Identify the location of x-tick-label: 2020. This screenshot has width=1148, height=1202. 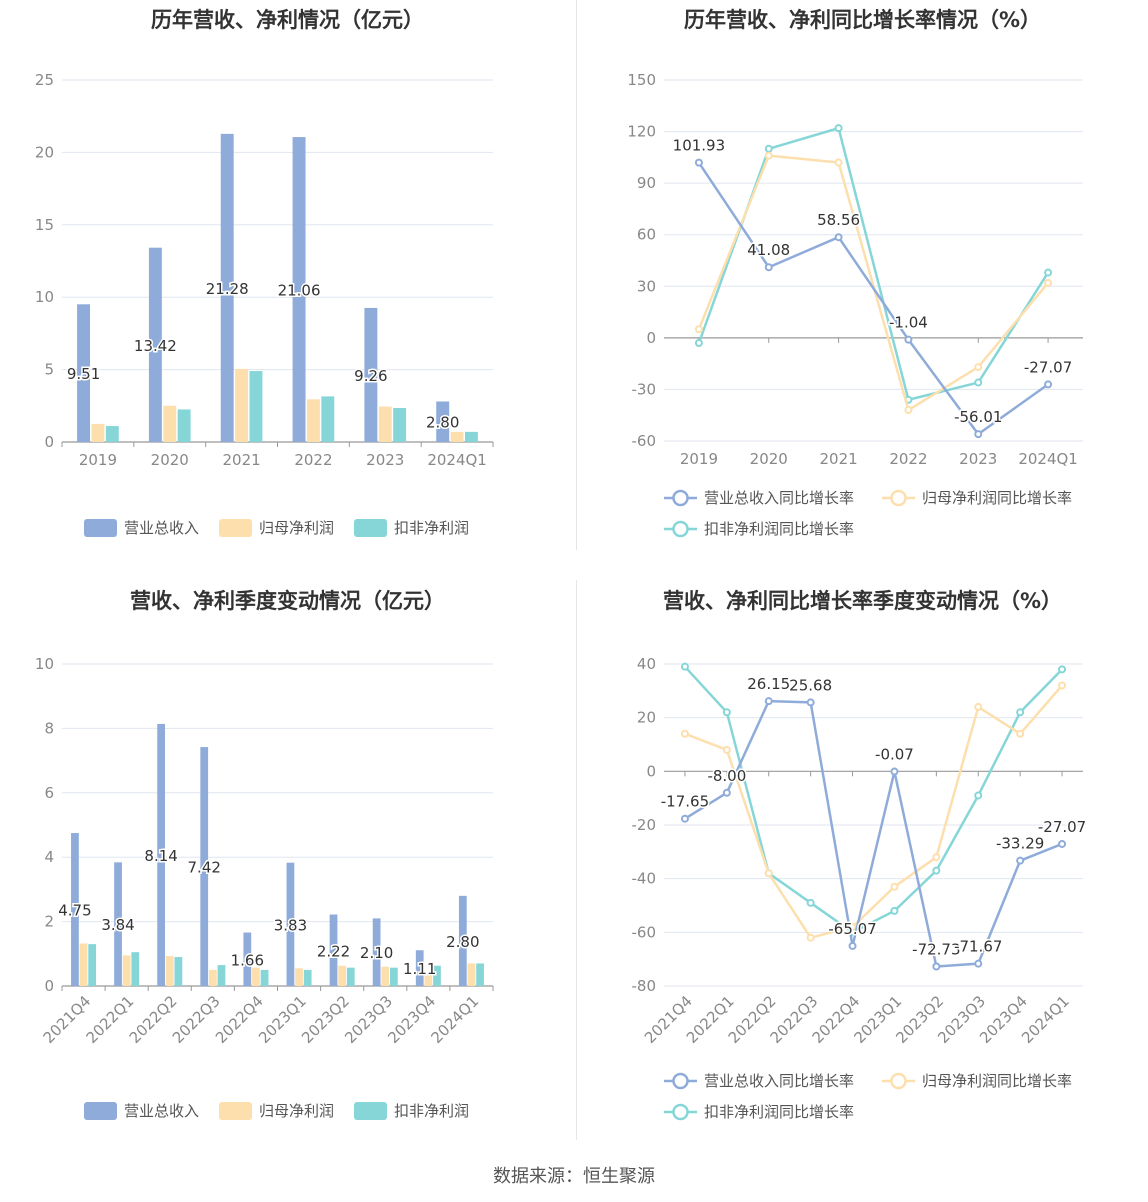
(170, 460).